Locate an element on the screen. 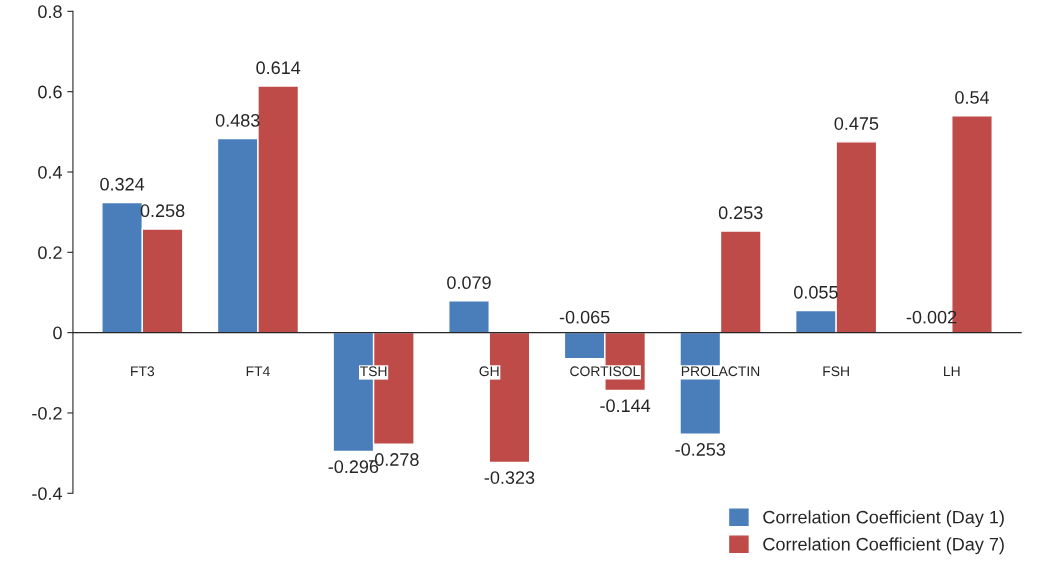 This screenshot has height=567, width=1042. data-label: 0.54 is located at coordinates (972, 97).